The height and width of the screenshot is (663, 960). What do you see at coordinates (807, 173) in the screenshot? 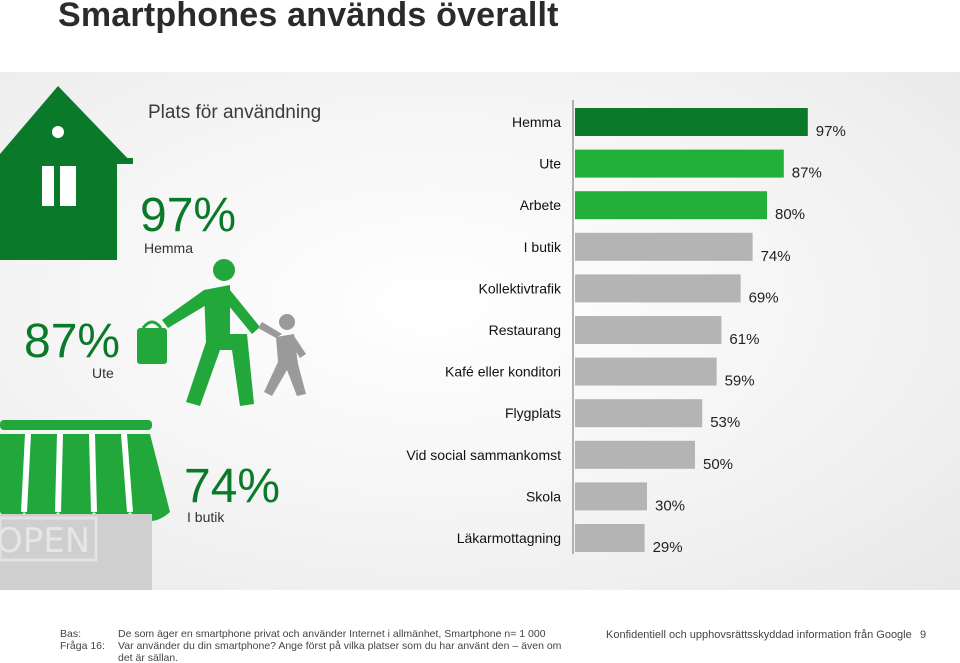
I see `value-label: 87%` at bounding box center [807, 173].